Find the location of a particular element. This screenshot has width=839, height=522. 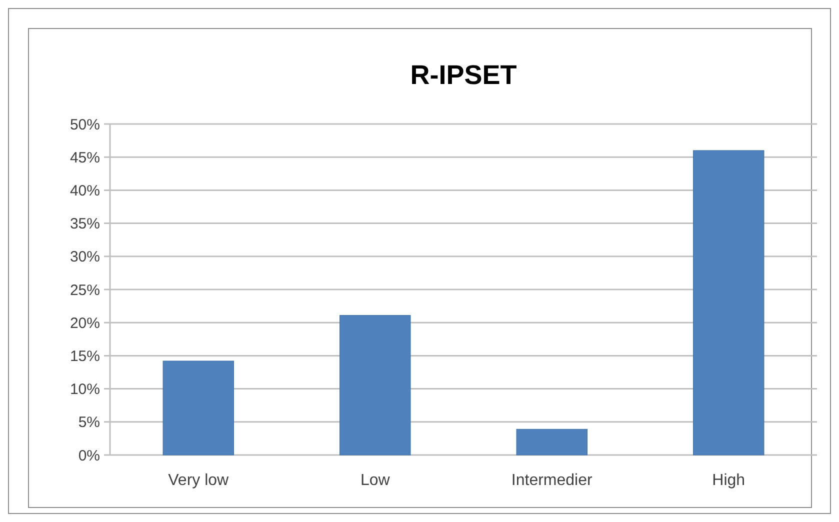

chart-title: R-IPSET is located at coordinates (464, 75).